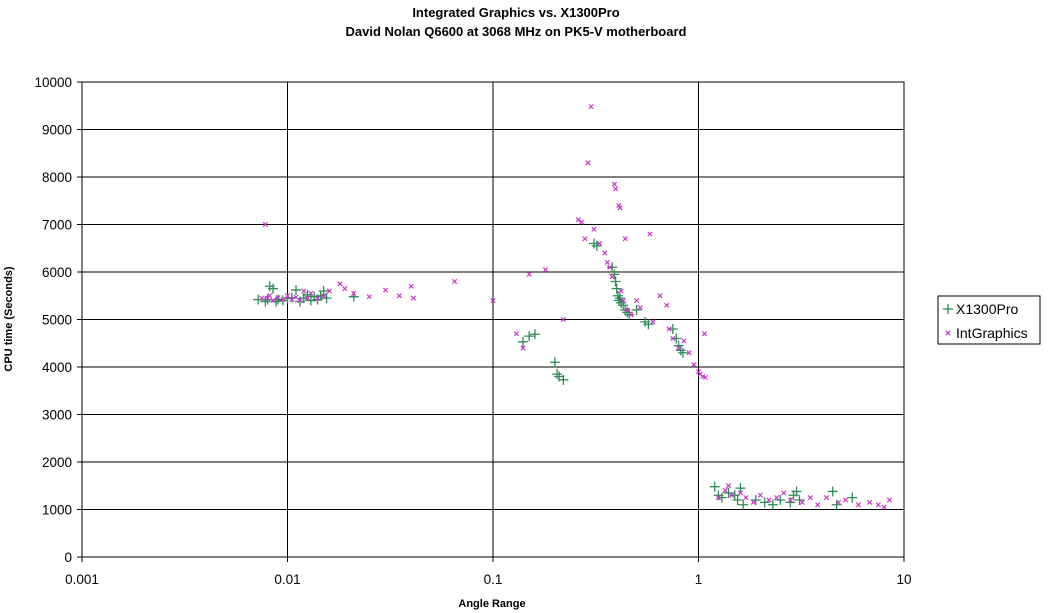 This screenshot has height=613, width=1048. I want to click on y-tick-label: 9000, so click(57, 130).